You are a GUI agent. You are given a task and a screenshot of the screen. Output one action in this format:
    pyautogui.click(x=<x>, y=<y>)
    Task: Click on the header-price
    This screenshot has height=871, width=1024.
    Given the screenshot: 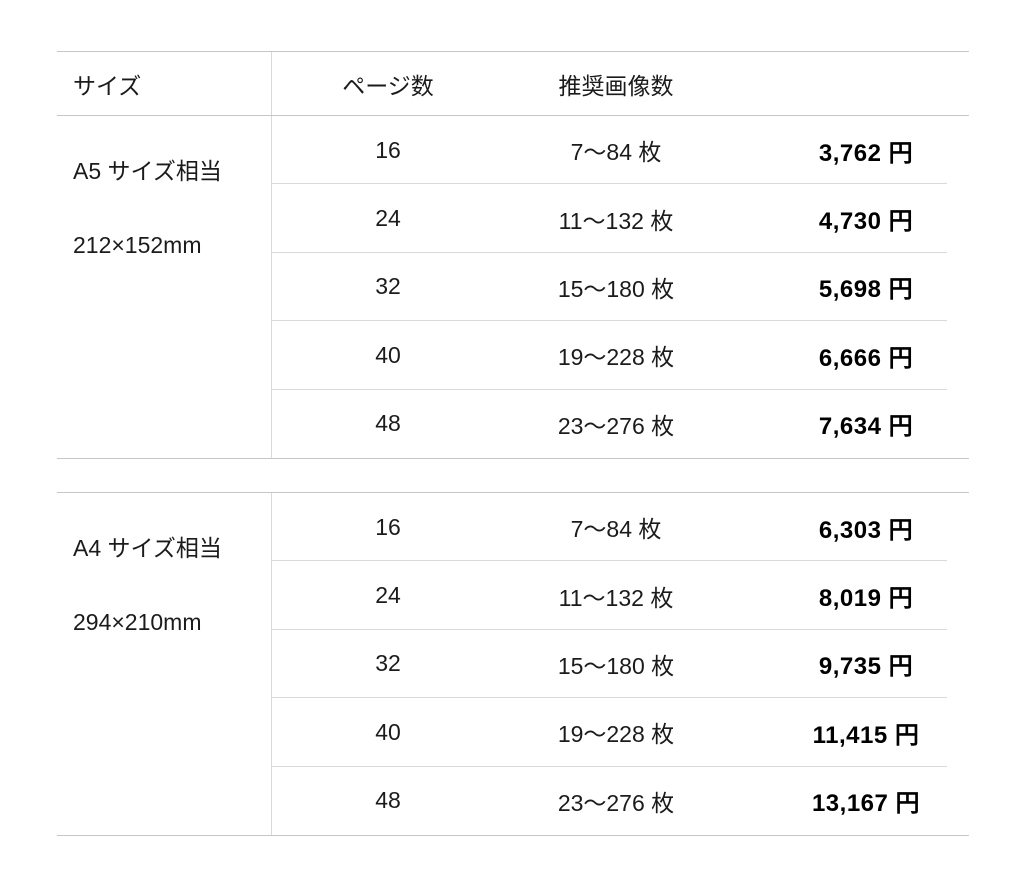 What is the action you would take?
    pyautogui.click(x=848, y=83)
    